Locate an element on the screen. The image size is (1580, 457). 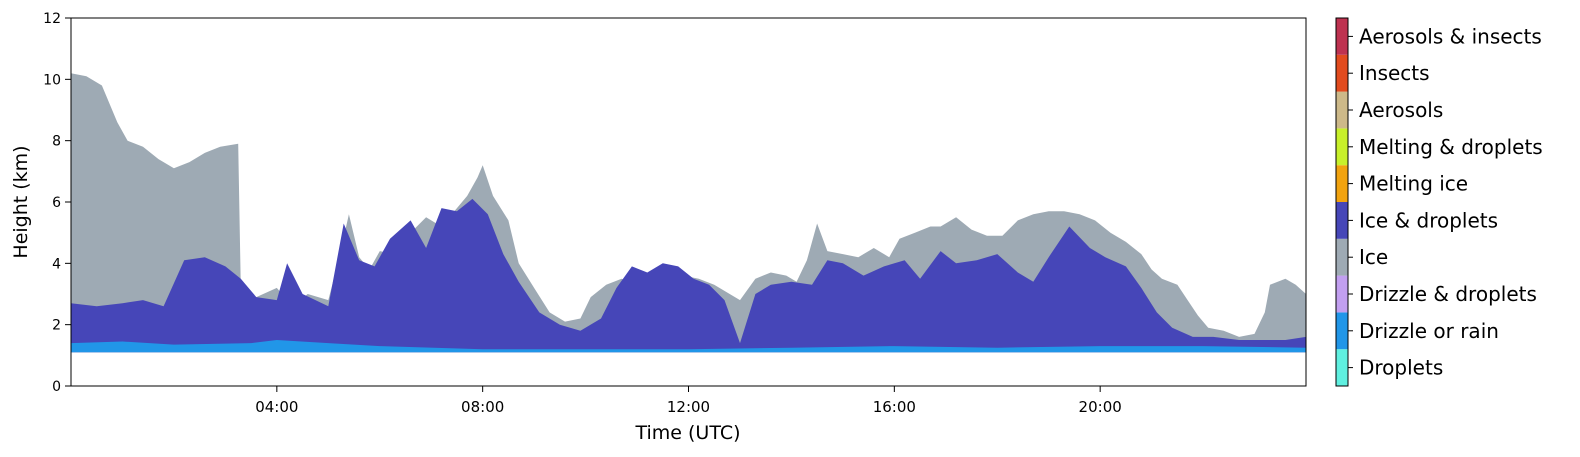
colorbar-label: Ice is located at coordinates (1373, 257).